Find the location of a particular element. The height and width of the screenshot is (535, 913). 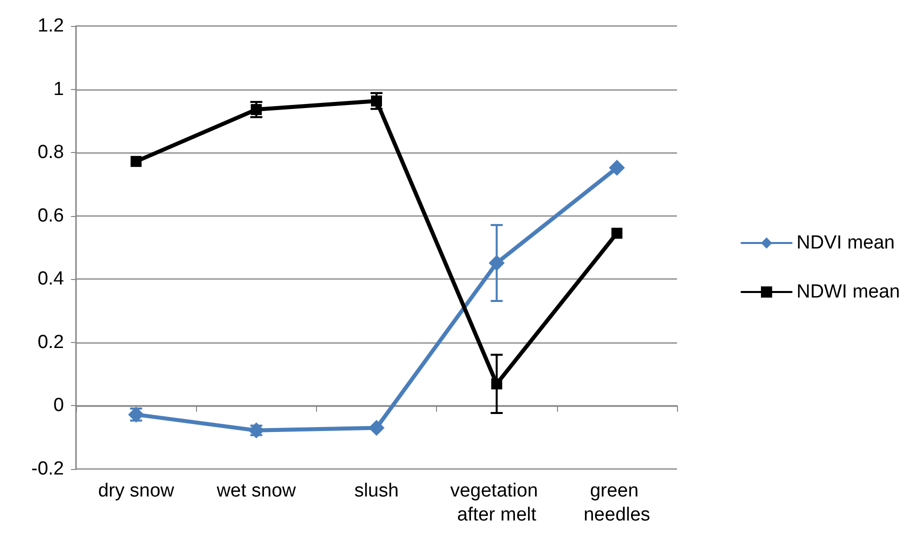

y-tick-label: 0.2 is located at coordinates (51, 342).